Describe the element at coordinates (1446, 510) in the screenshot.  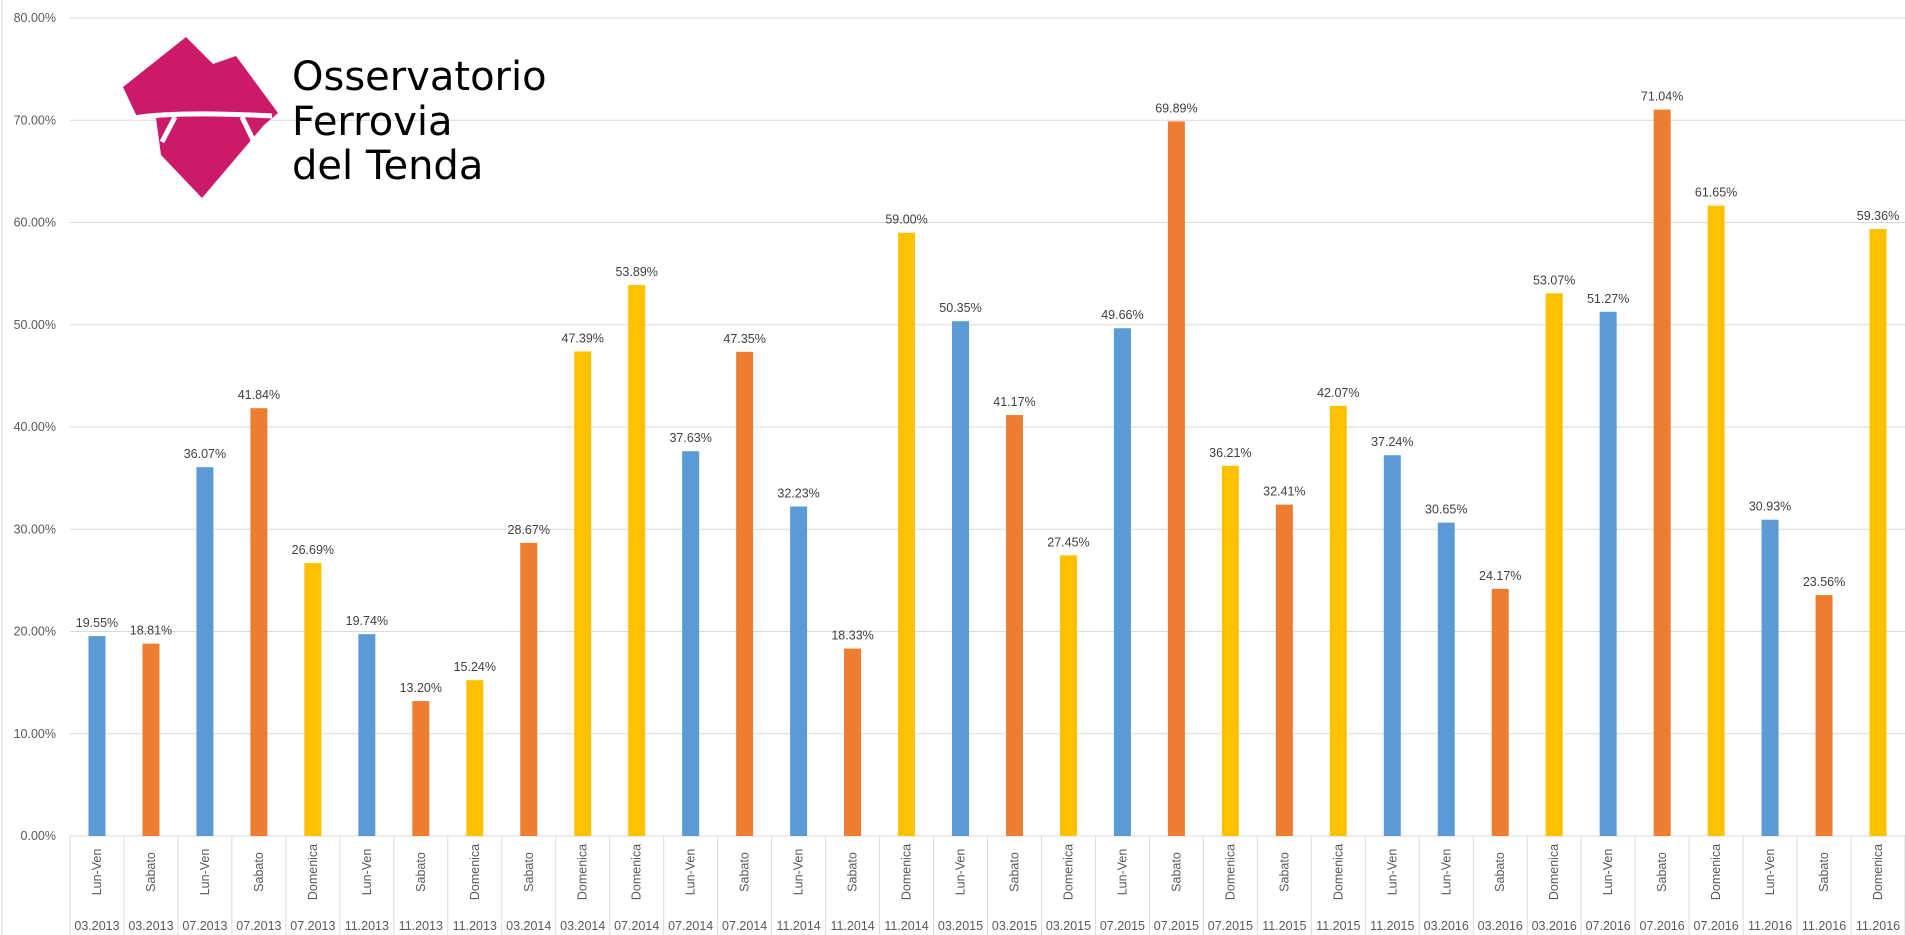
I see `data-label: 30.65%` at that location.